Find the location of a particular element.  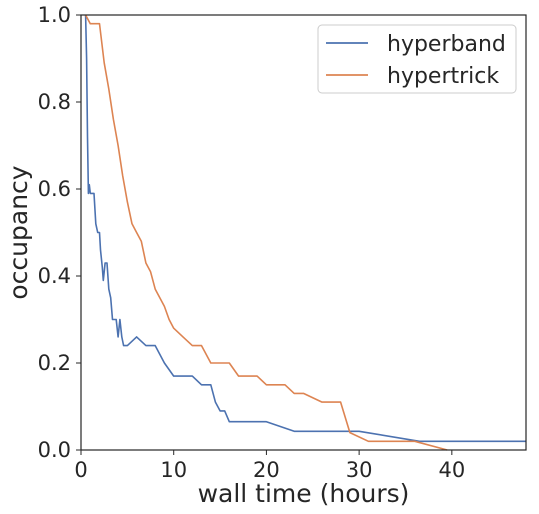

legend-box is located at coordinates (417, 59).